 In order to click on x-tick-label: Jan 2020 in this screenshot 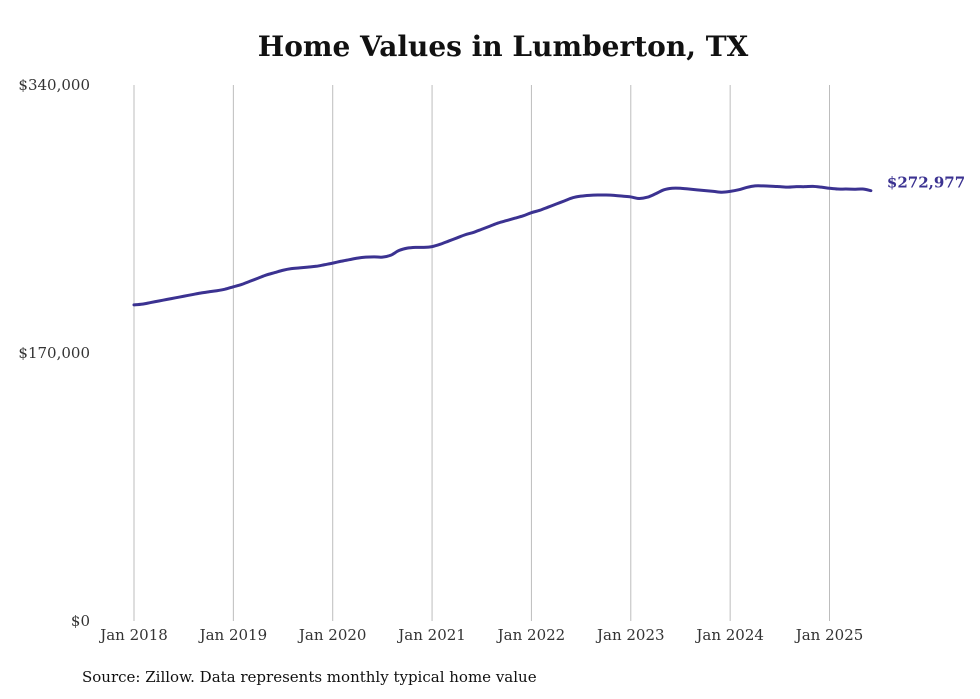, I will do `click(332, 635)`.